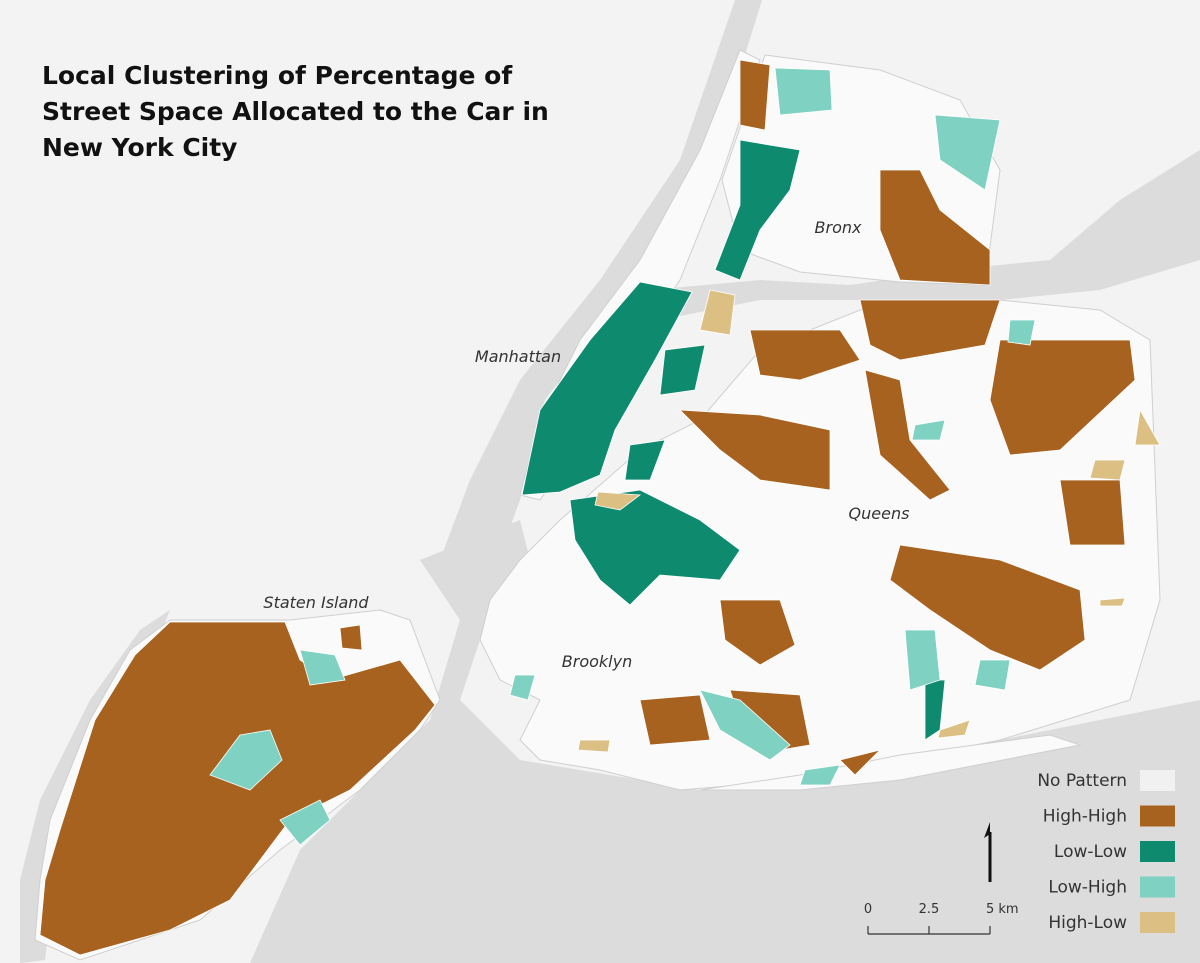 This screenshot has height=963, width=1200. What do you see at coordinates (316, 602) in the screenshot?
I see `place-label: Staten Island` at bounding box center [316, 602].